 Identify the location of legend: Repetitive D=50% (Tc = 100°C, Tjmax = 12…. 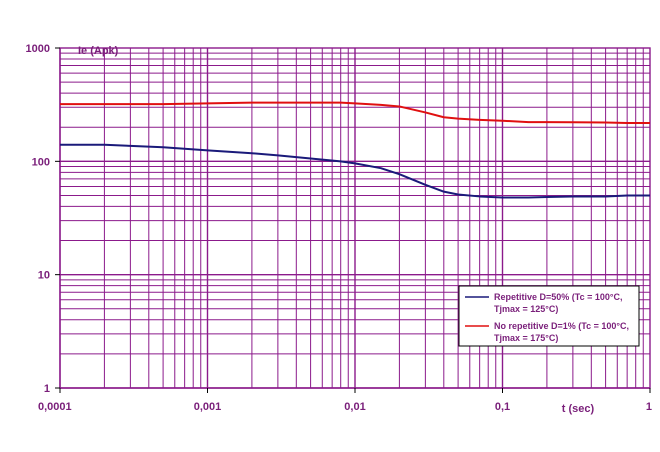
(549, 316).